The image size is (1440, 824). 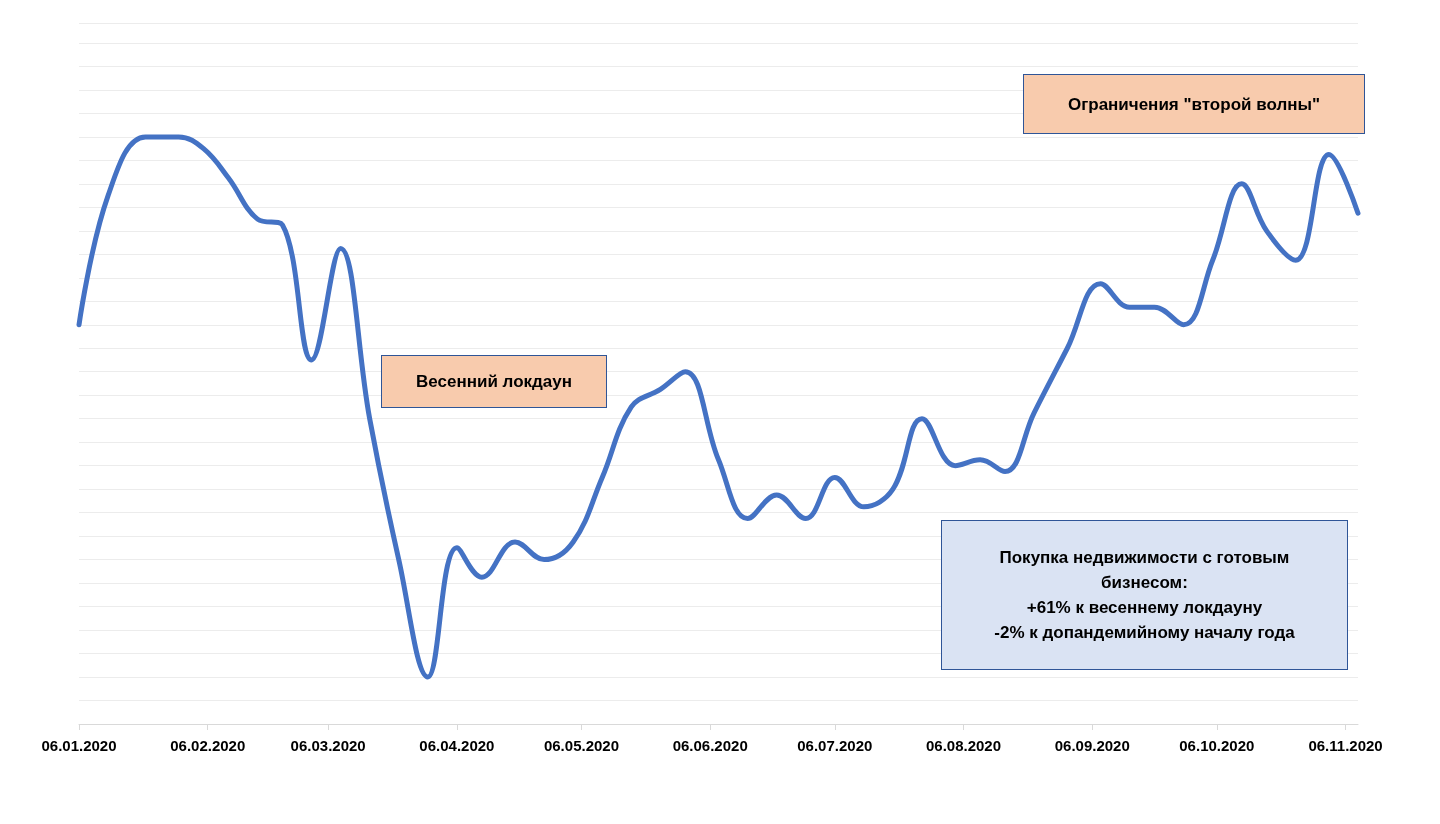 What do you see at coordinates (1092, 745) in the screenshot?
I see `x-tick-label: 06.09.2020` at bounding box center [1092, 745].